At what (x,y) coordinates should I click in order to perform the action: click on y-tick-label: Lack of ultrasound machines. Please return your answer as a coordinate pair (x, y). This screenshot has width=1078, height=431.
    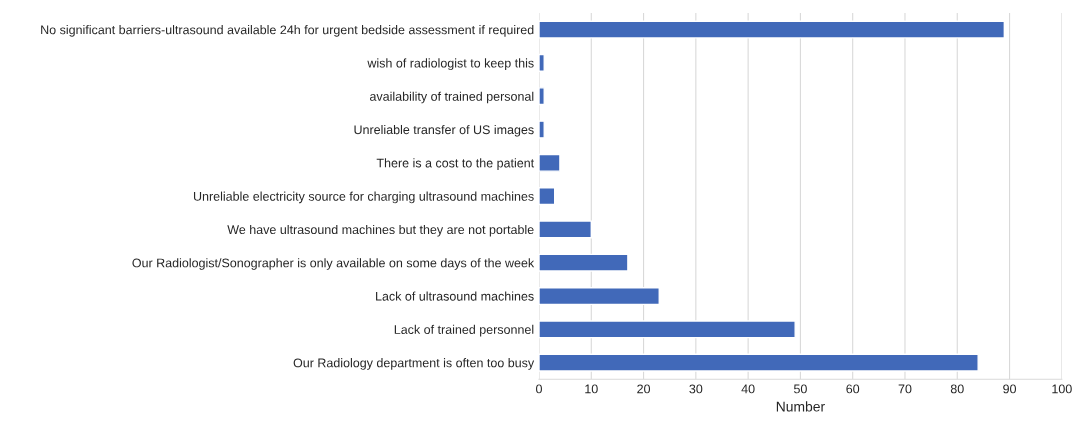
    Looking at the image, I should click on (455, 296).